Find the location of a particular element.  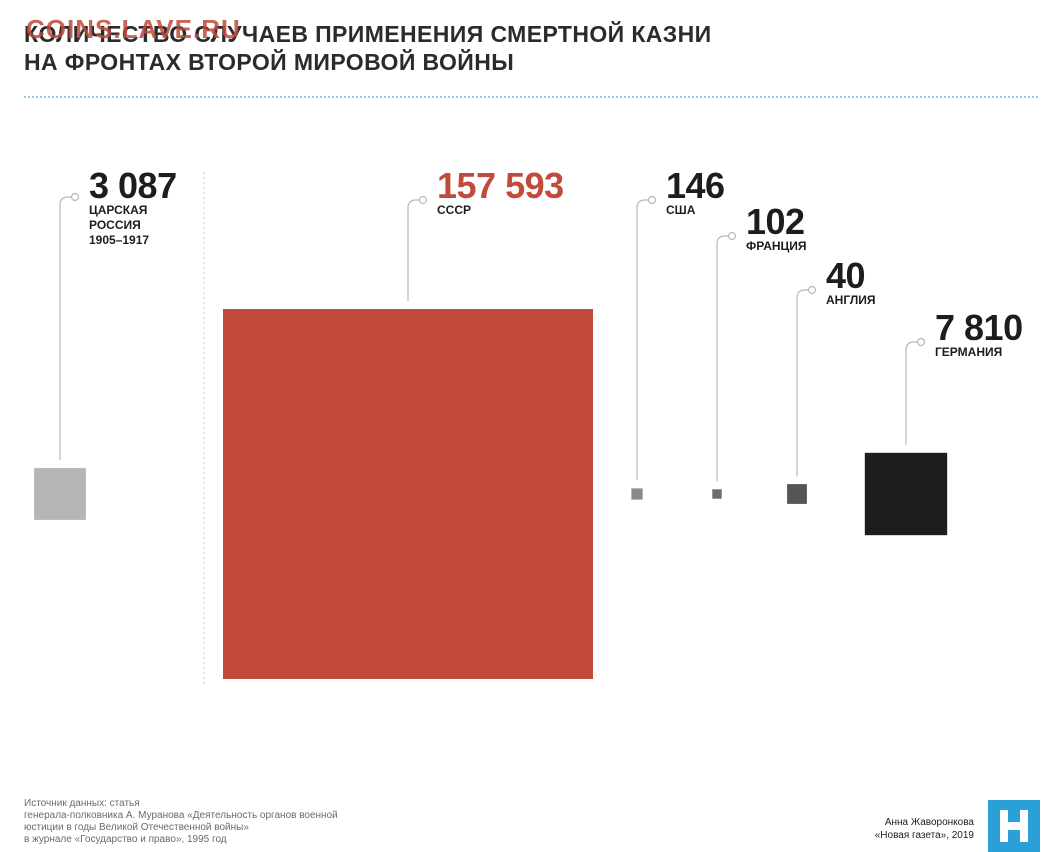

value-label: 7 810 is located at coordinates (979, 327).